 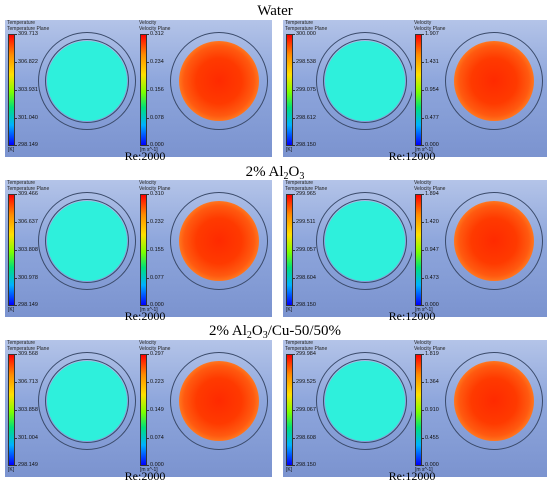 What do you see at coordinates (430, 62) in the screenshot?
I see `colorbar-tick: 1.431` at bounding box center [430, 62].